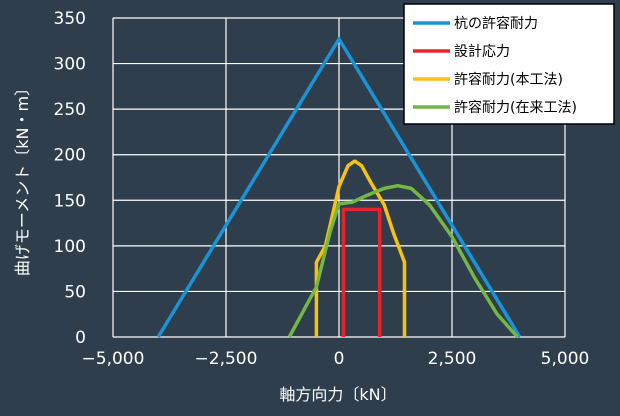 The image size is (620, 416). Describe the element at coordinates (508, 79) in the screenshot. I see `legend-label: 許容耐力(本工法)` at that location.